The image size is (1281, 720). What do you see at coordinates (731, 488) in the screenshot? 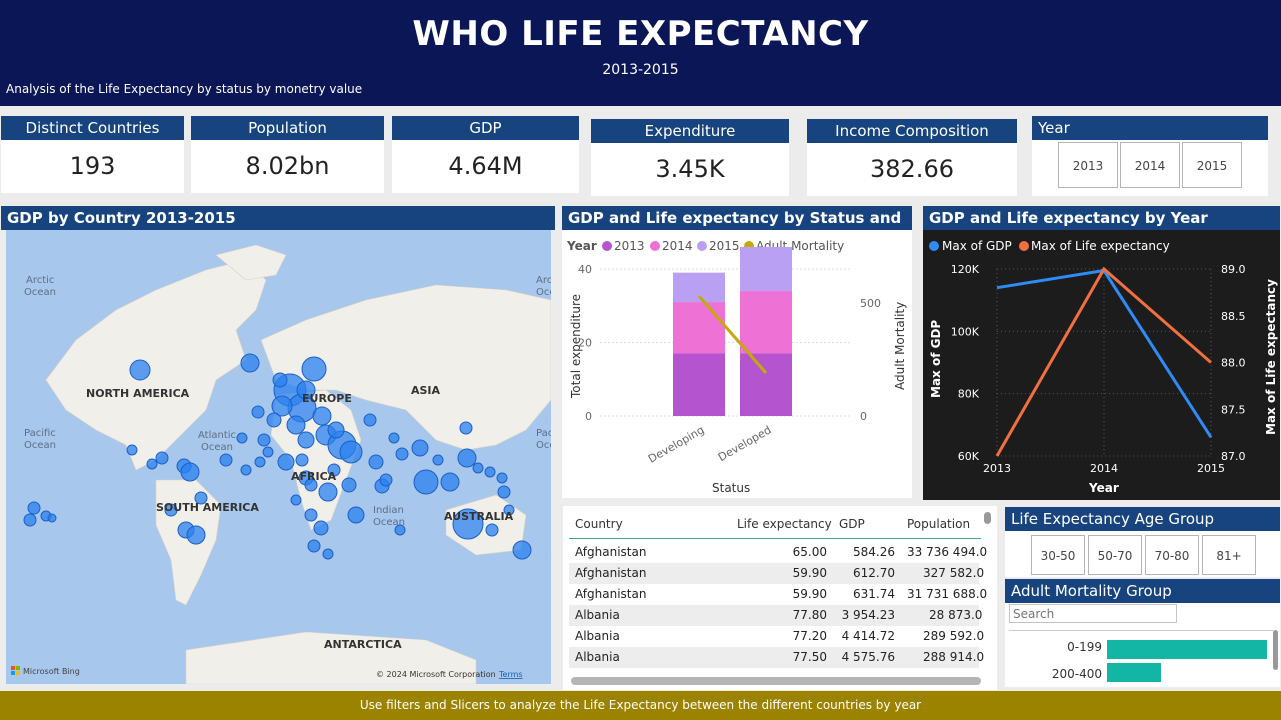
I see `x-axis-label: Status` at bounding box center [731, 488].